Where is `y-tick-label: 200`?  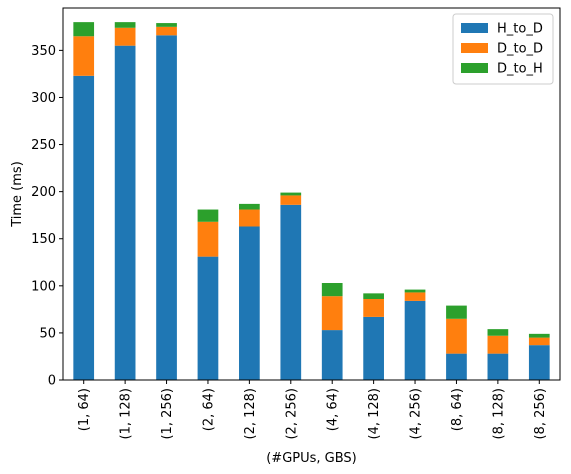
y-tick-label: 200 is located at coordinates (43, 192).